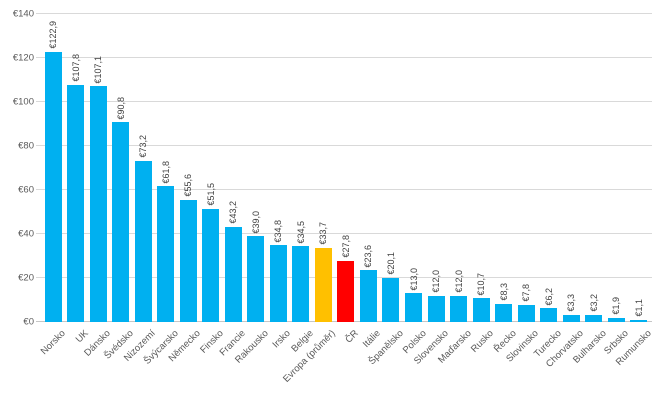 This screenshot has width=664, height=408. What do you see at coordinates (256, 279) in the screenshot?
I see `bar-Rakousko` at bounding box center [256, 279].